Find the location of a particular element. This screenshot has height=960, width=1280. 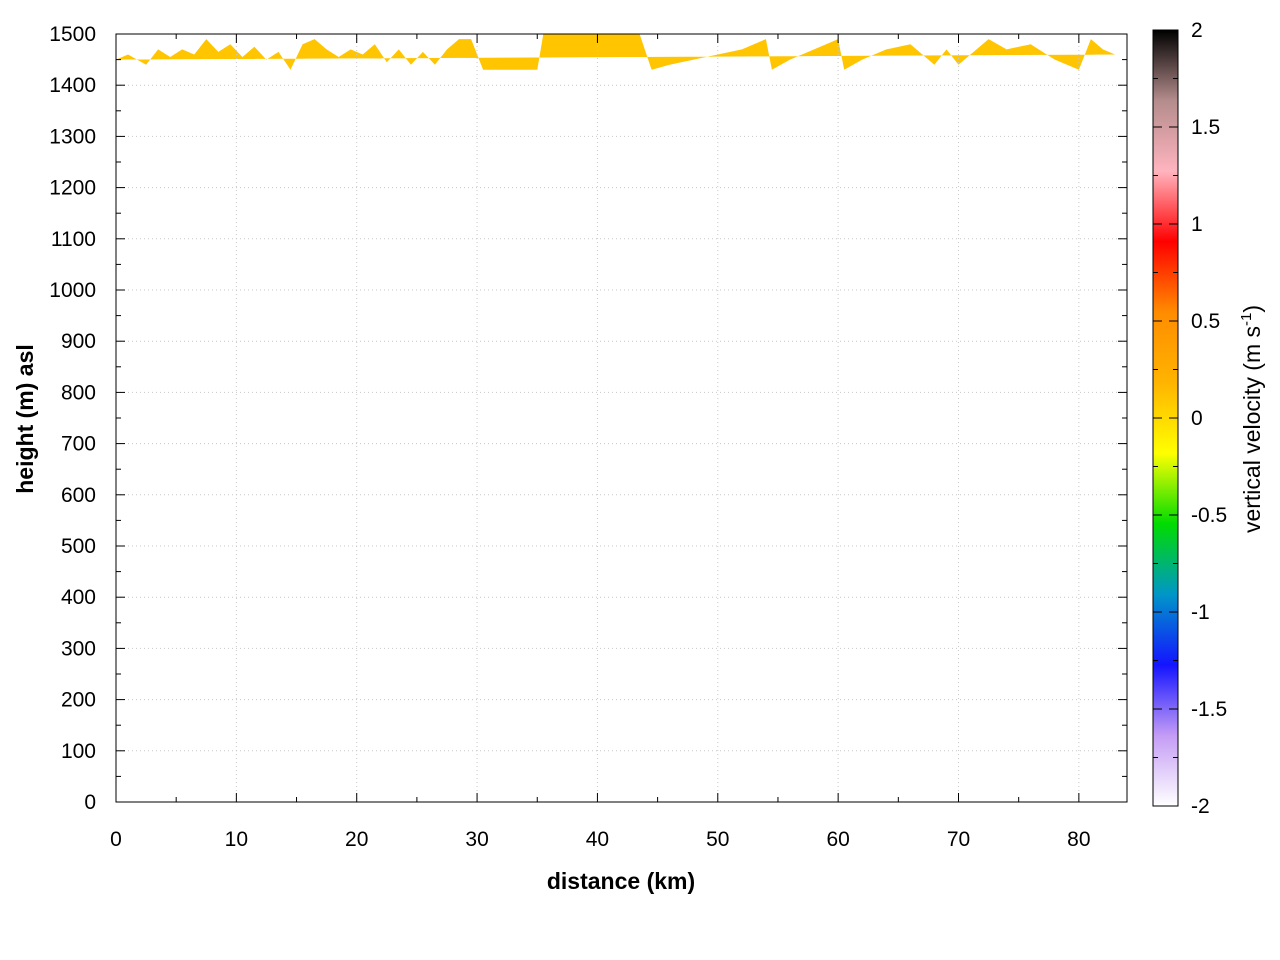

x-tick-label: 30 is located at coordinates (476, 839).